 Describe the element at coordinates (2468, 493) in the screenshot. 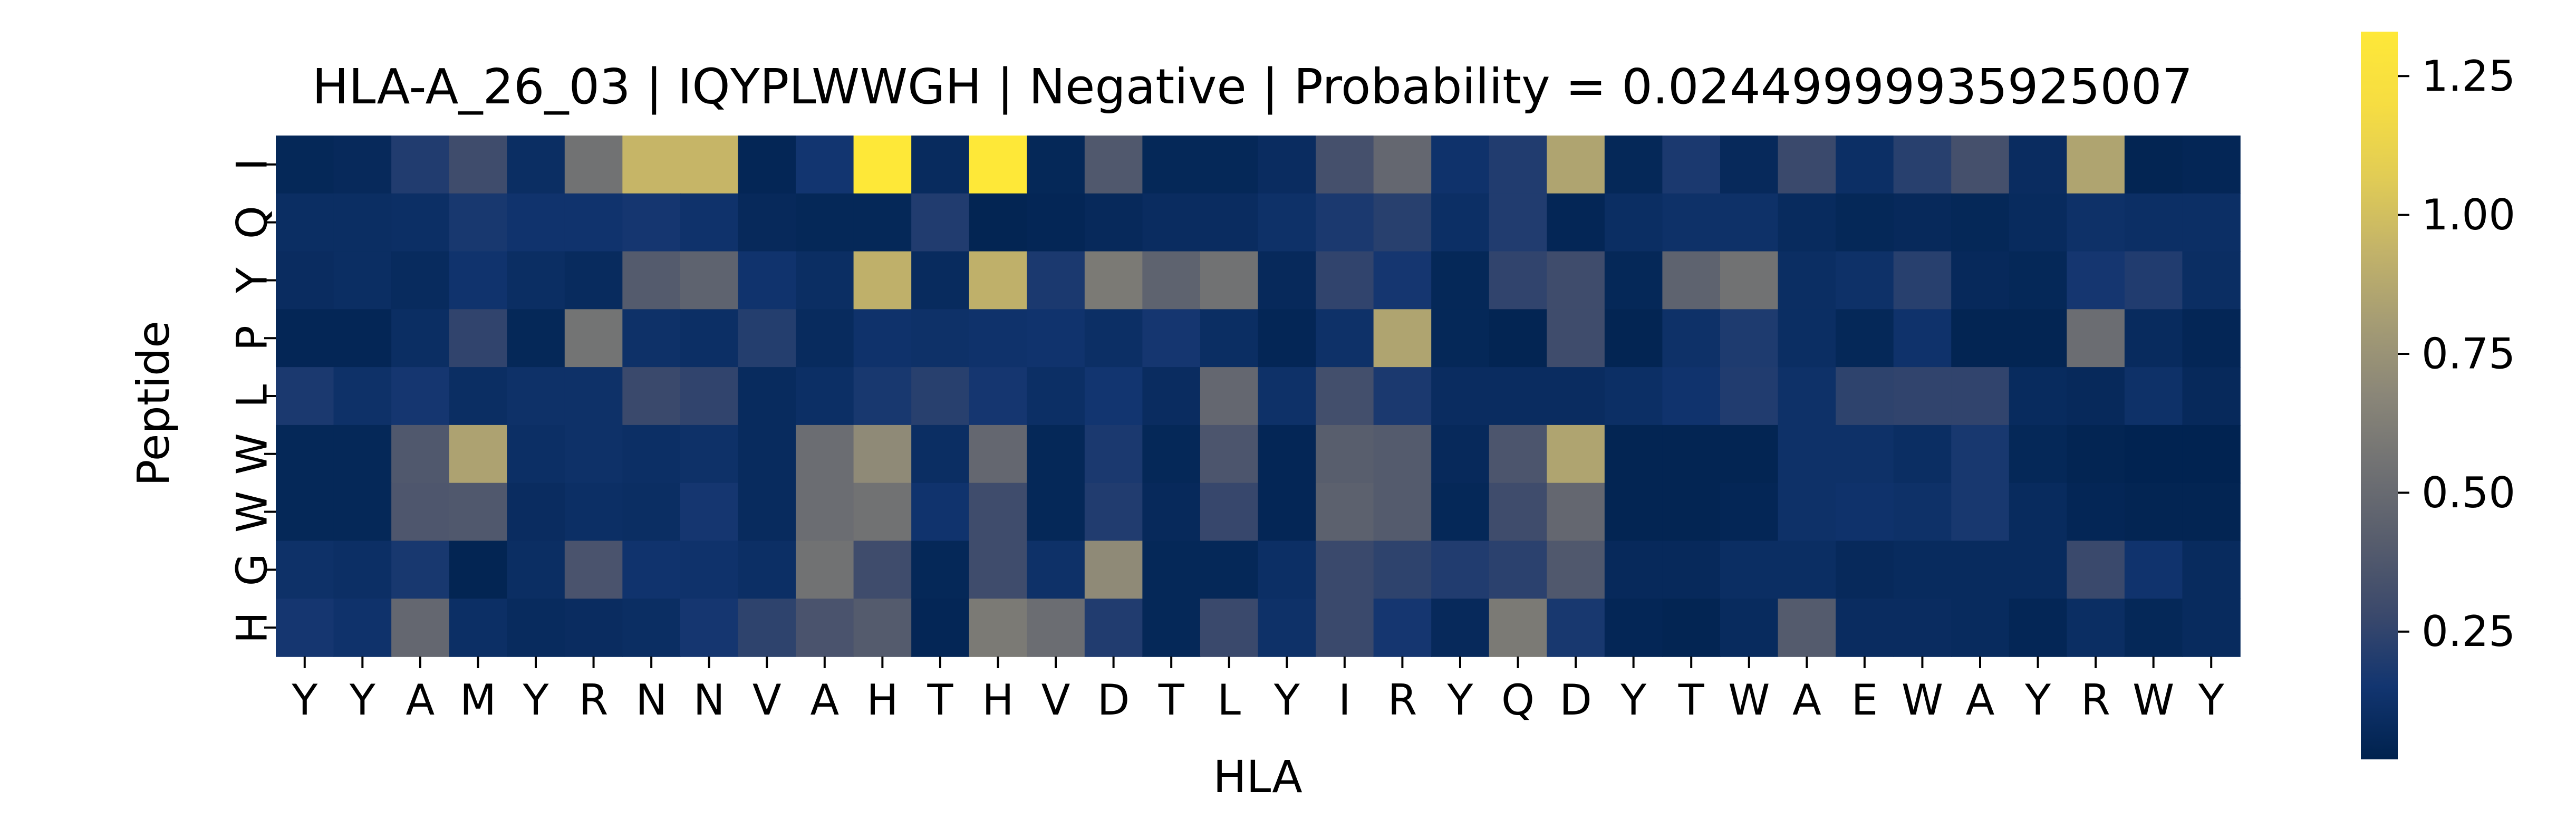

I see `colorbar-tick-label: 0.50` at that location.